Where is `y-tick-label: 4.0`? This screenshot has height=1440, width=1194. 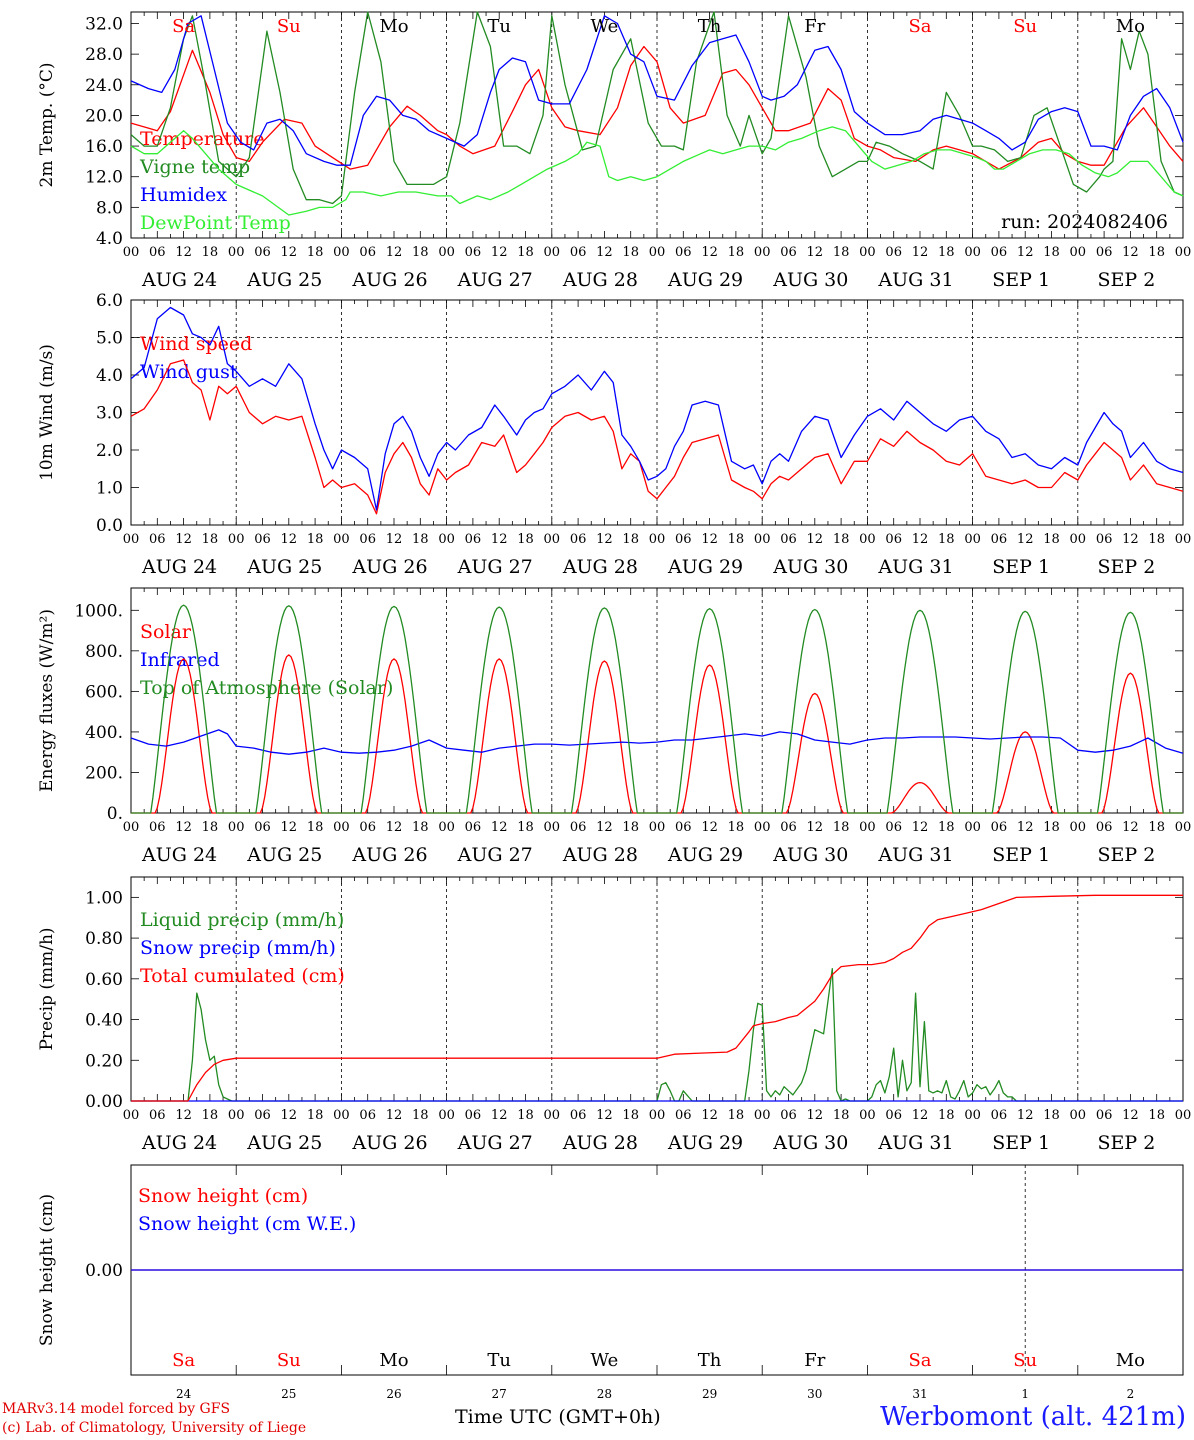
y-tick-label: 4.0 is located at coordinates (109, 376).